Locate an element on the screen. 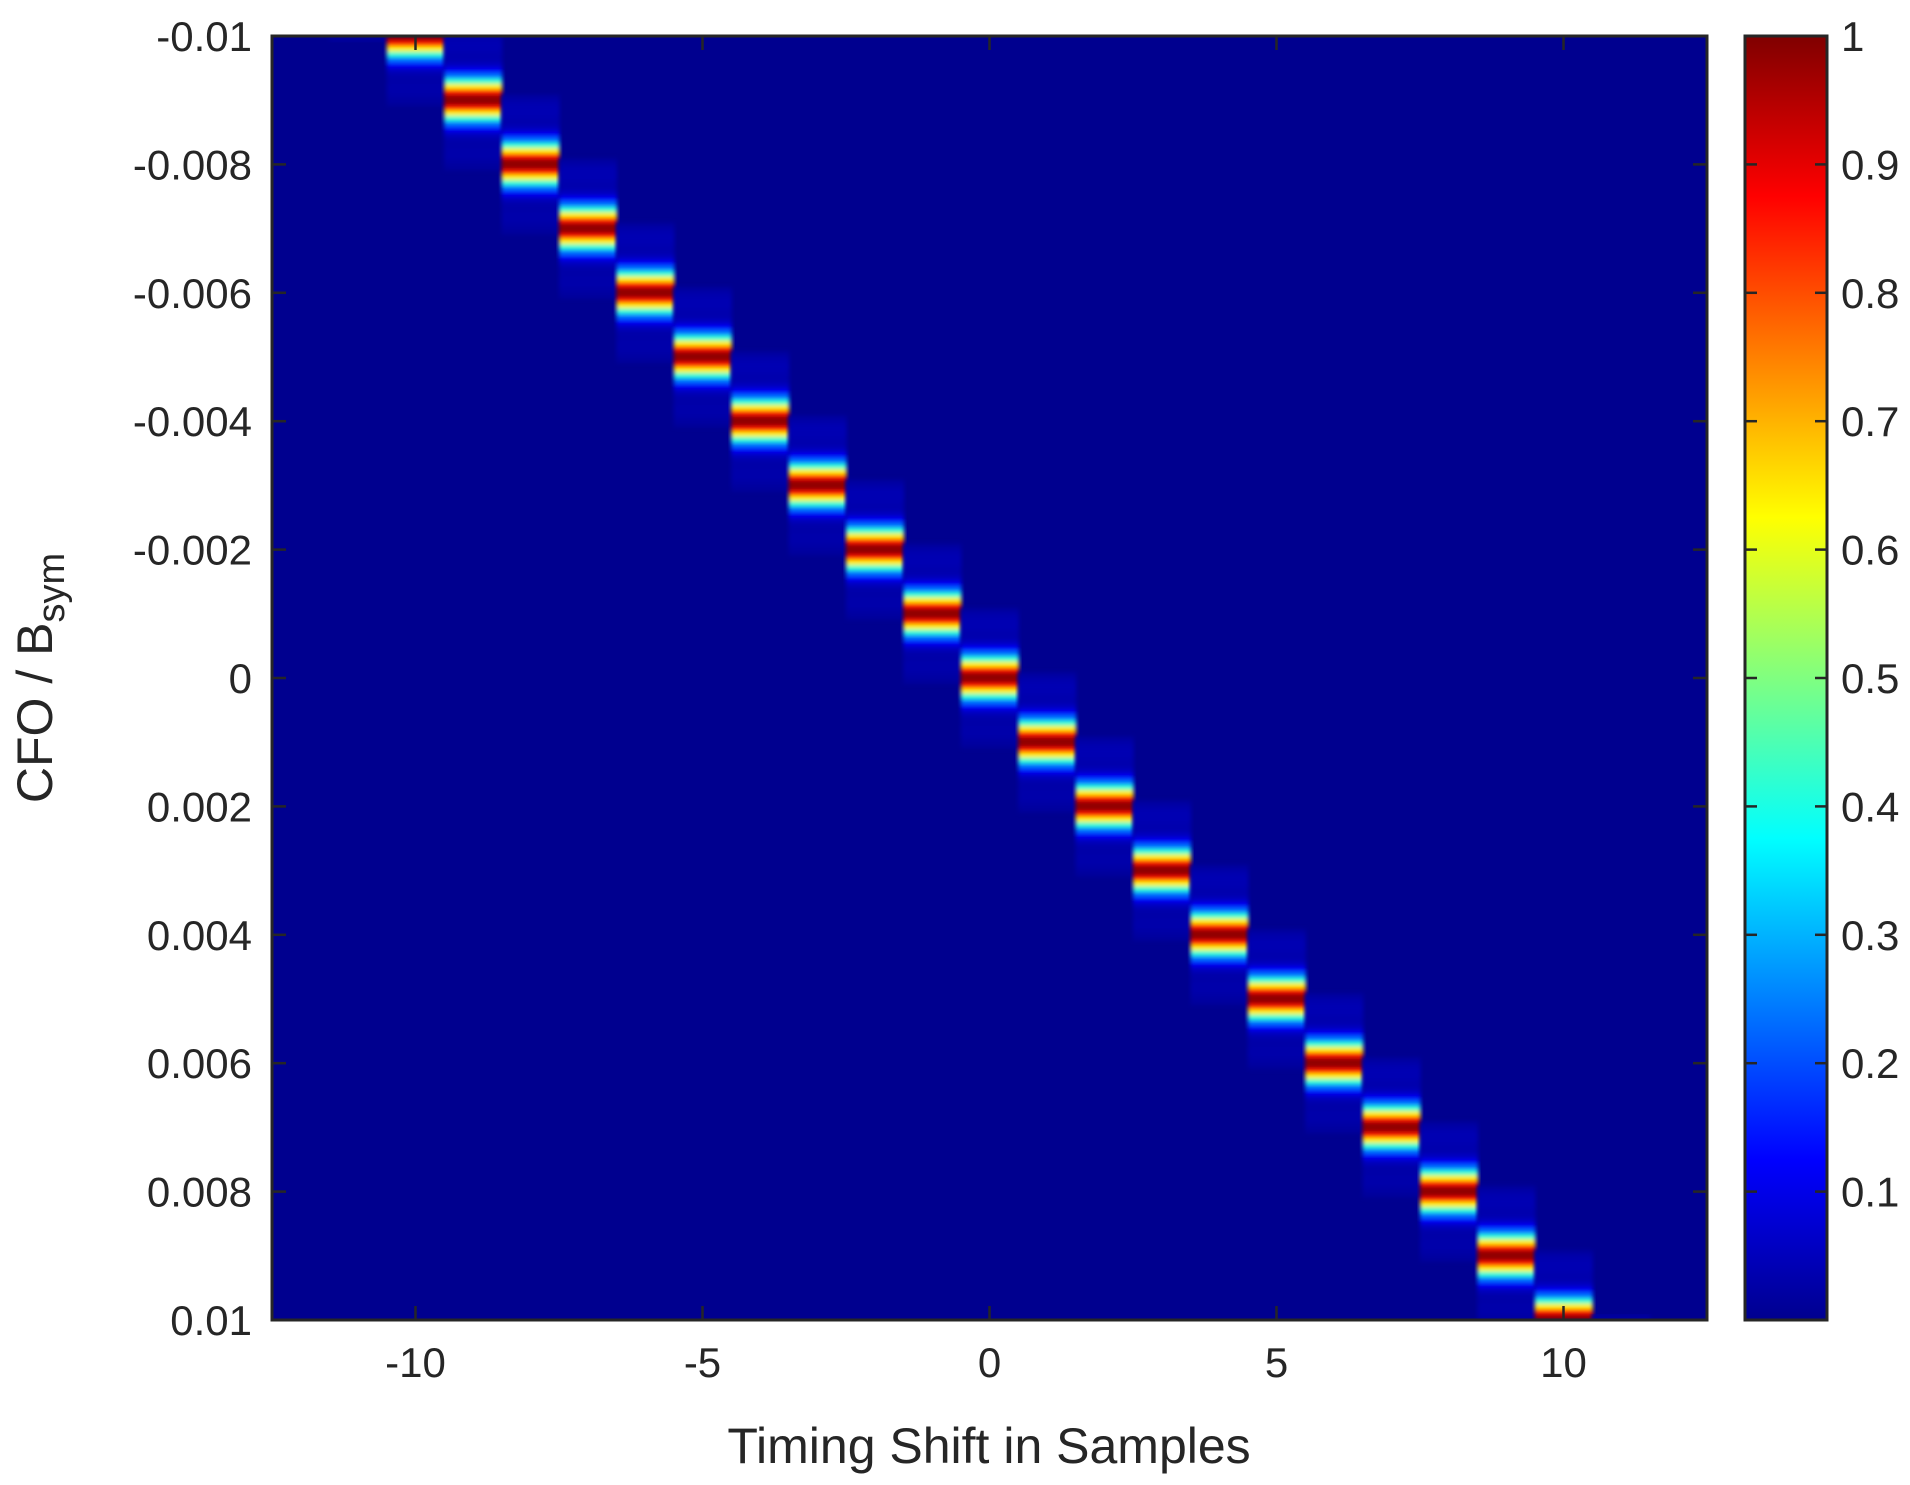  colorbar-tick-label: 0.9 is located at coordinates (1870, 164).